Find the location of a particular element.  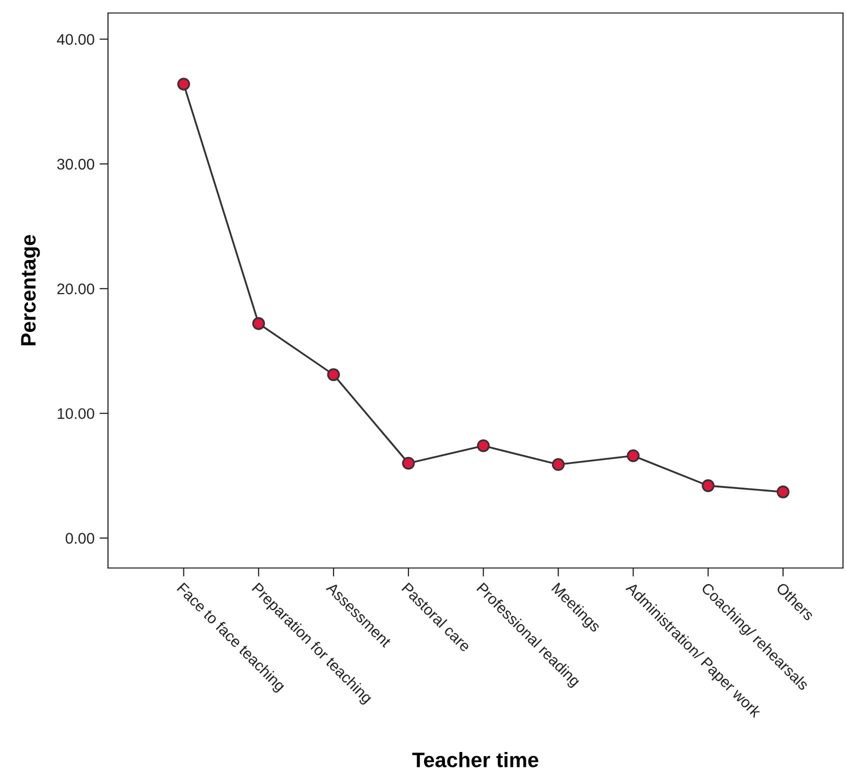

y-tick-label: 40.00 is located at coordinates (75, 39).